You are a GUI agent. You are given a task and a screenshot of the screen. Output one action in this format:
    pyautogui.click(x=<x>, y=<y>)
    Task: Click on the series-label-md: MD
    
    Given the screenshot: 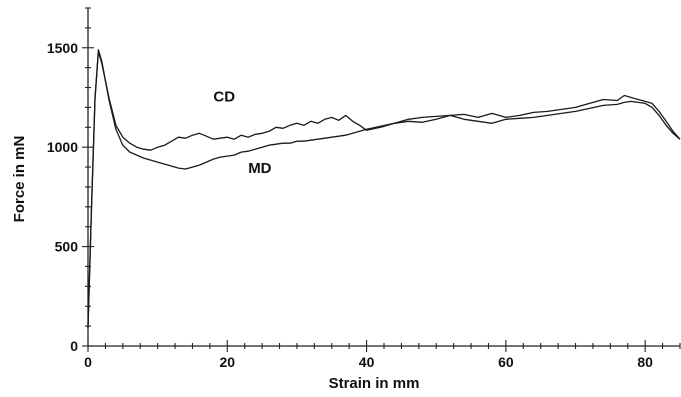 What is the action you would take?
    pyautogui.click(x=259, y=168)
    